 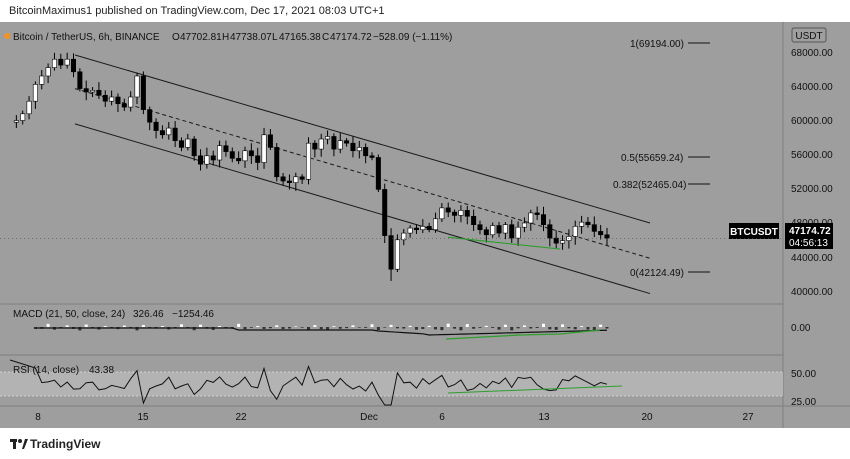 I want to click on time-label: Dec, so click(x=369, y=417).